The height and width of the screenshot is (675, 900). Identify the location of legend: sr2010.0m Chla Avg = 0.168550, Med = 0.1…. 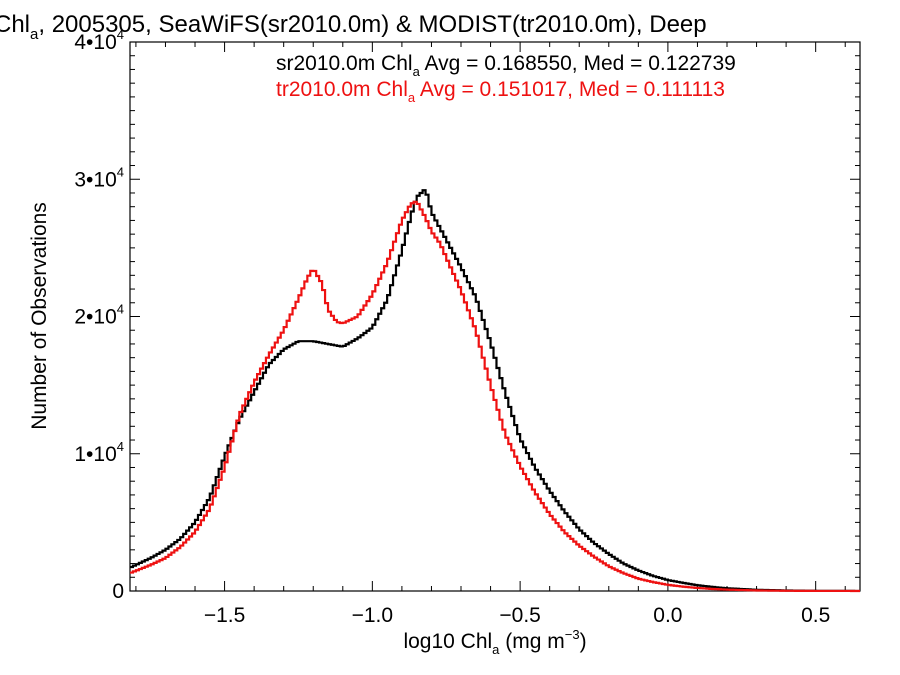
(506, 78).